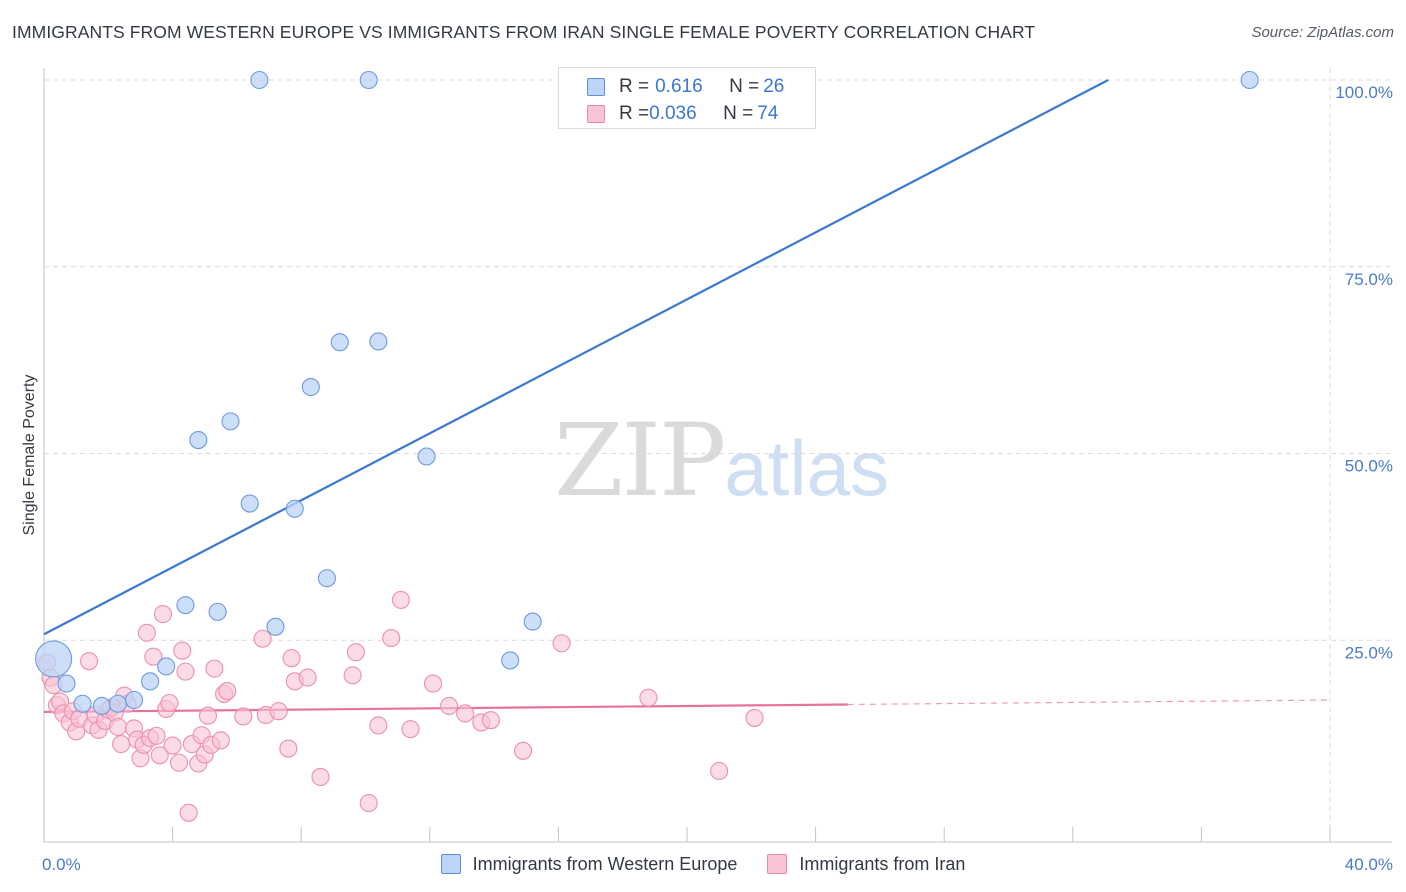  I want to click on x-tick-label: 0.0%, so click(61, 864).